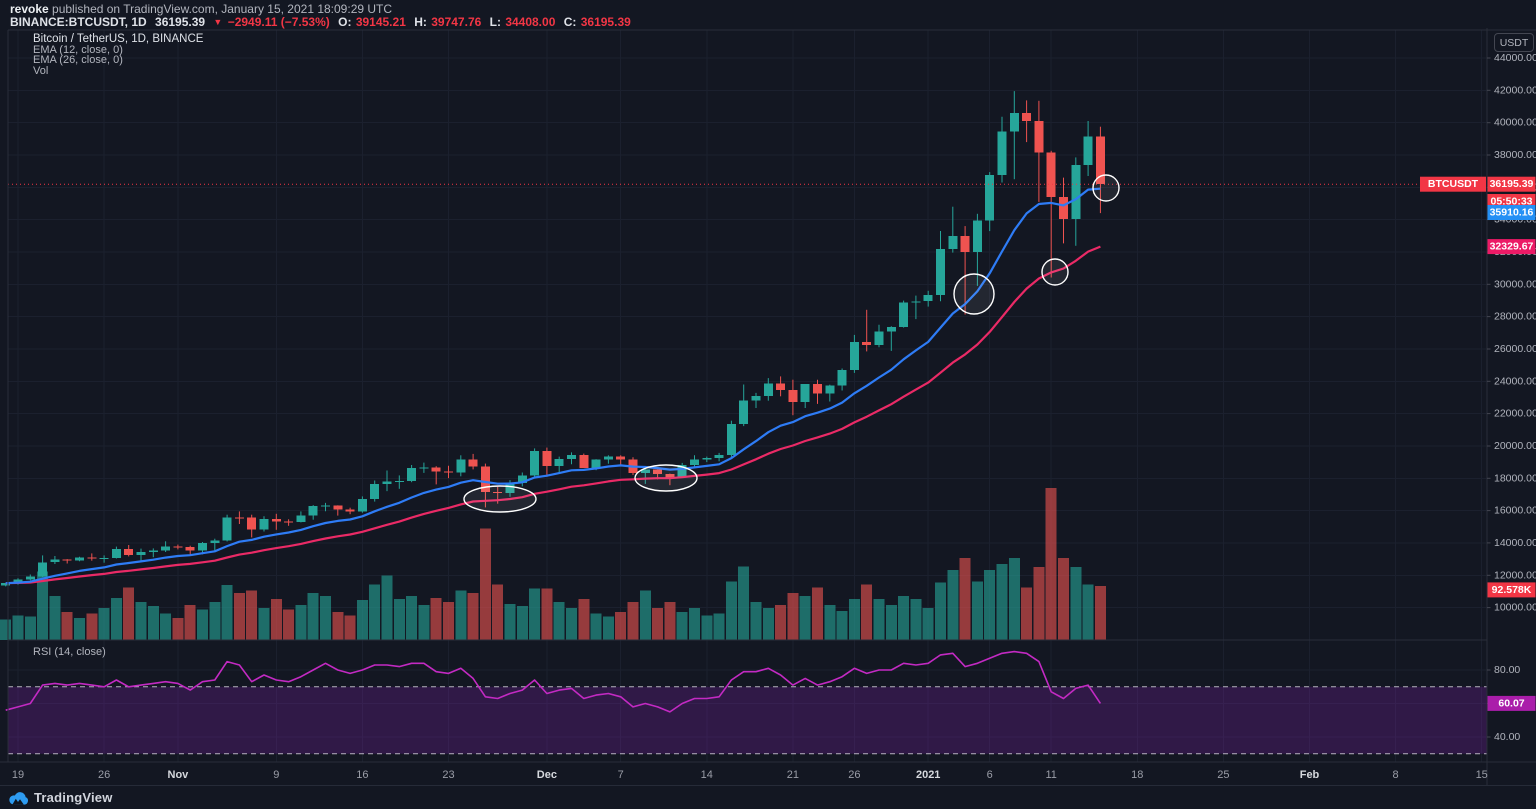 This screenshot has width=1536, height=809. I want to click on low-label: L:, so click(495, 22).